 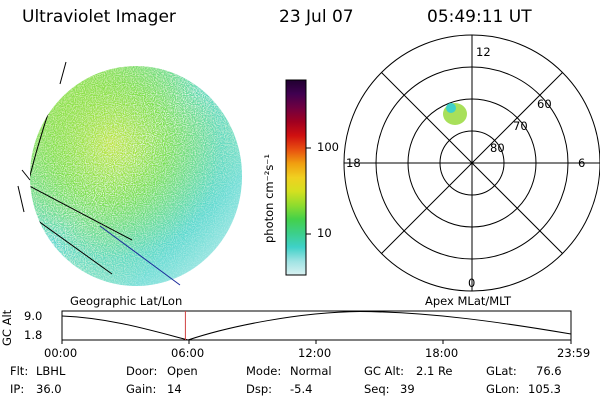 What do you see at coordinates (483, 52) in the screenshot?
I see `mlt-label-12: 12` at bounding box center [483, 52].